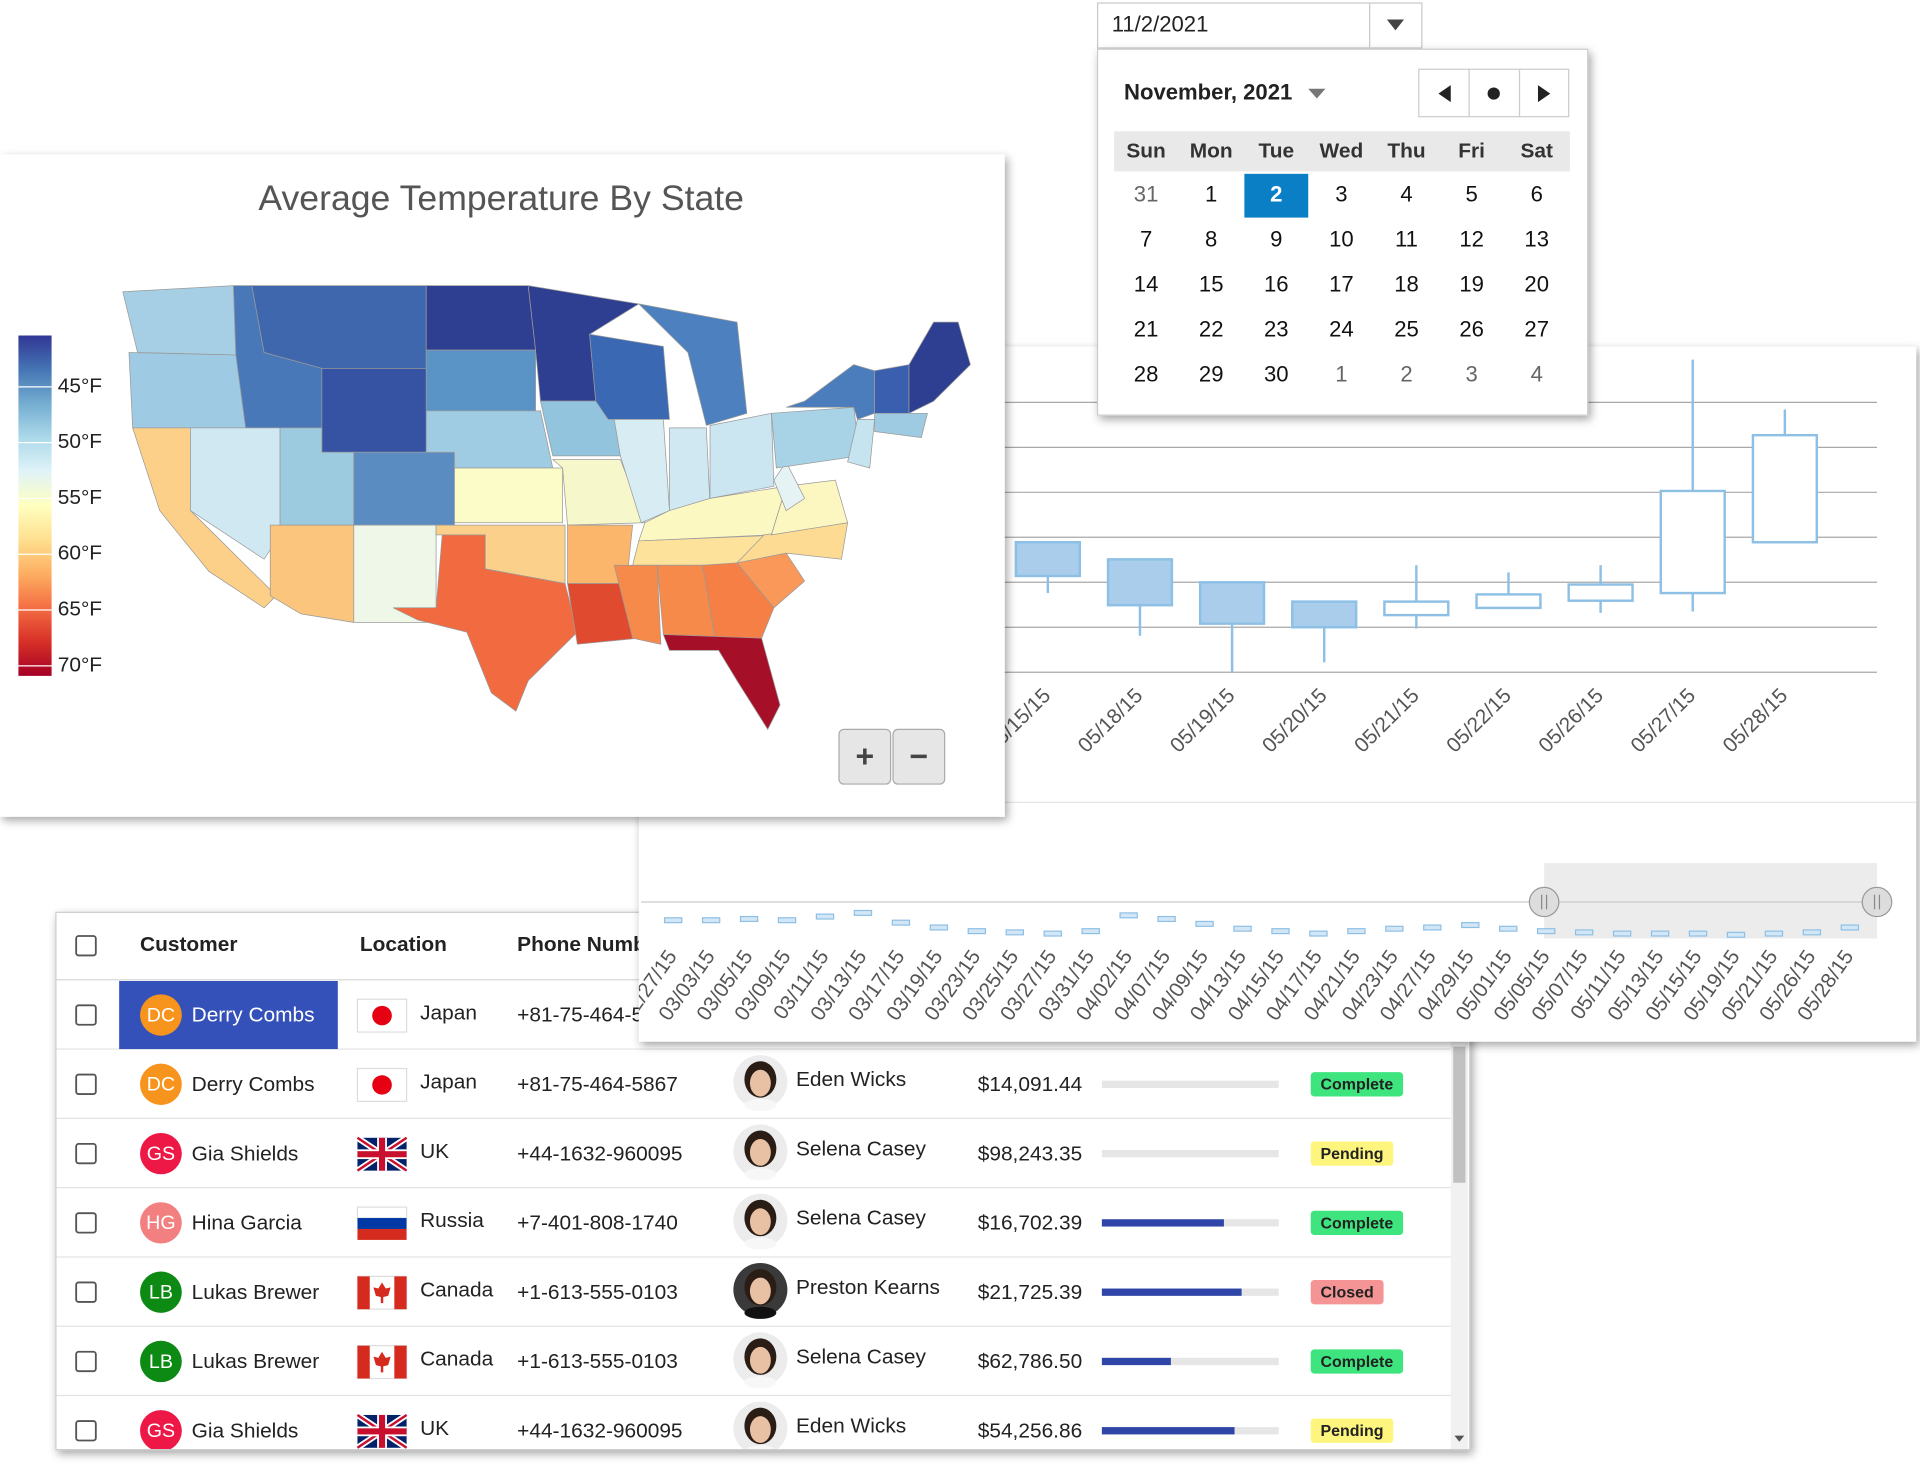 The height and width of the screenshot is (1477, 1920). Describe the element at coordinates (1259, 25) in the screenshot. I see `date-input: 11/2/2021` at that location.